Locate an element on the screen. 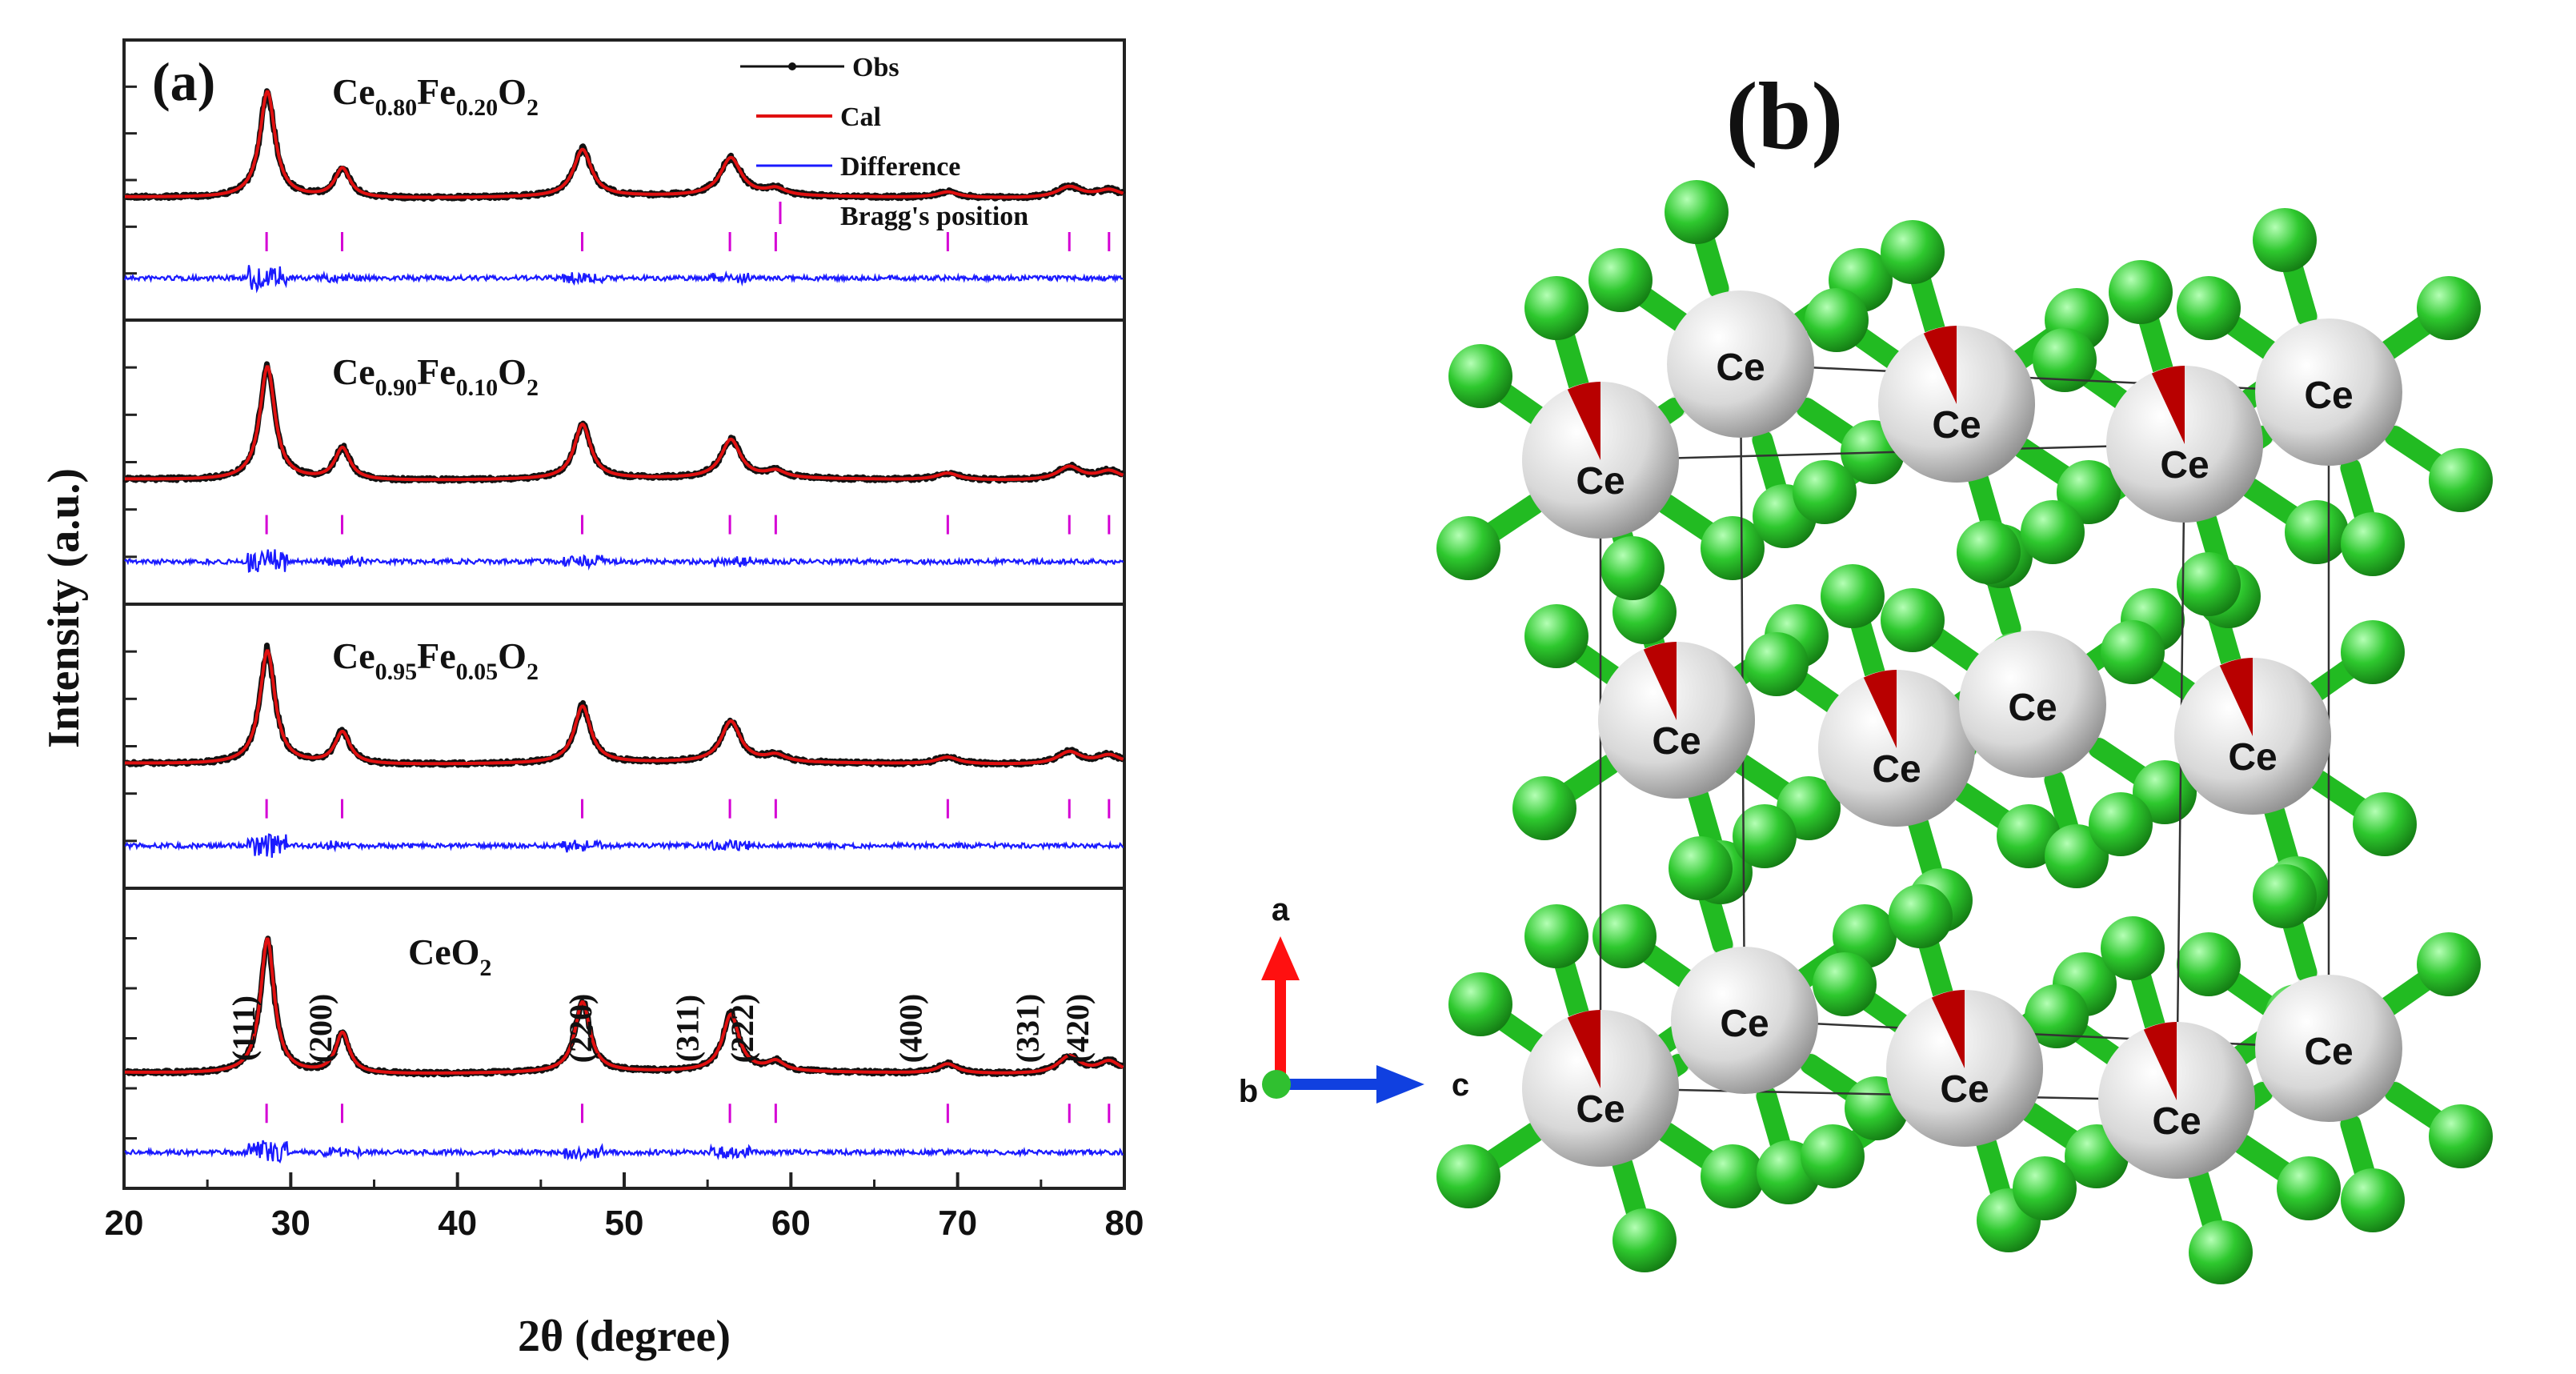 The image size is (2576, 1374). obs-series is located at coordinates (624, 705).